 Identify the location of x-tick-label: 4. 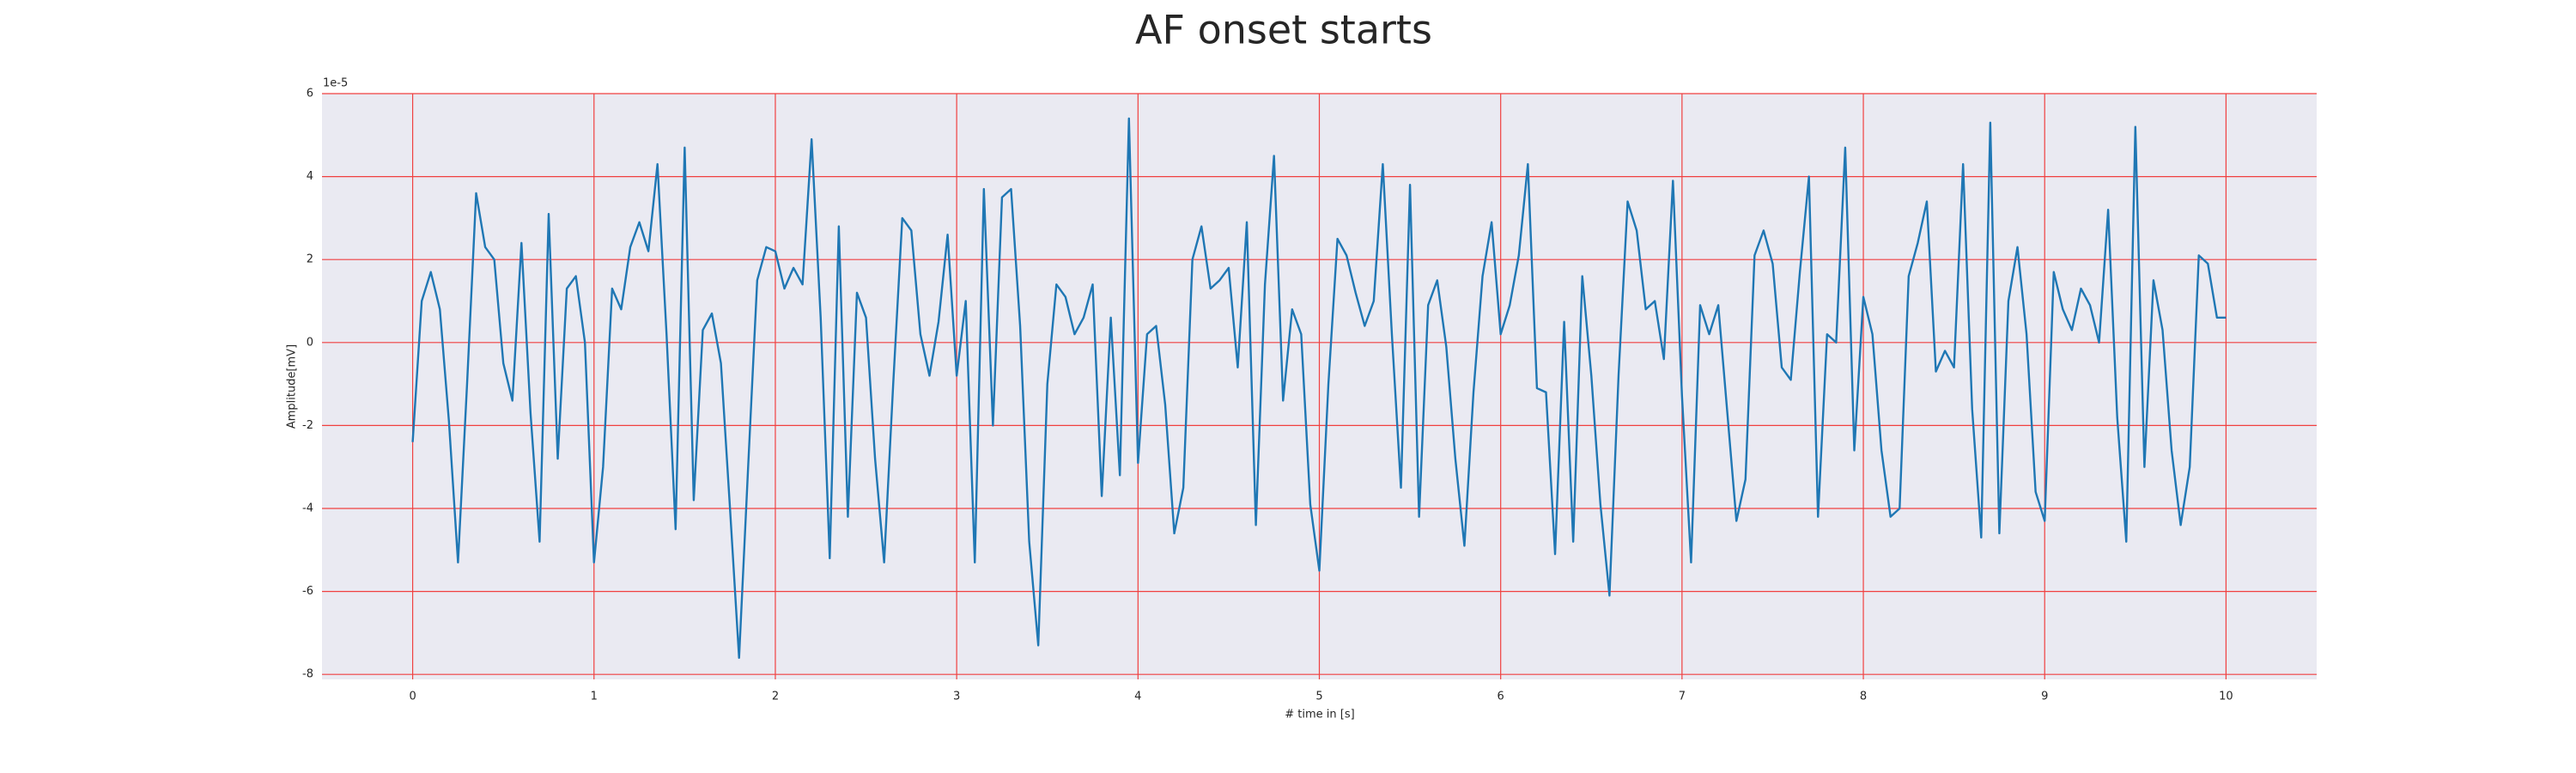
(1137, 697).